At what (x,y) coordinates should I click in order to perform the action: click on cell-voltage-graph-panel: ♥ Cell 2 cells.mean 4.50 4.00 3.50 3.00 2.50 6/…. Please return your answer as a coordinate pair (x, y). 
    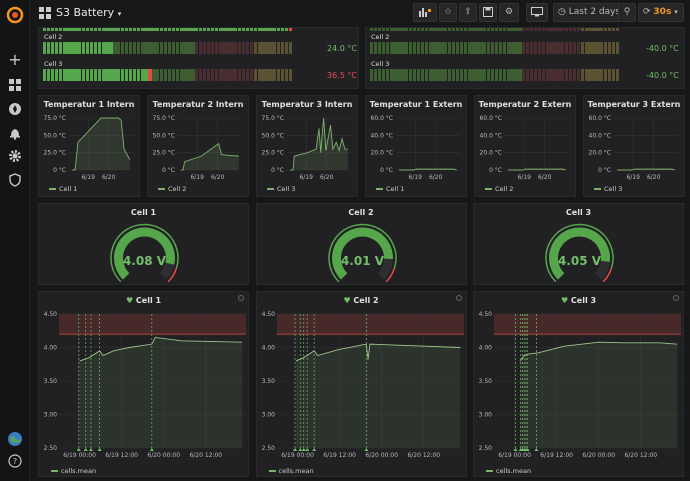
    Looking at the image, I should click on (361, 384).